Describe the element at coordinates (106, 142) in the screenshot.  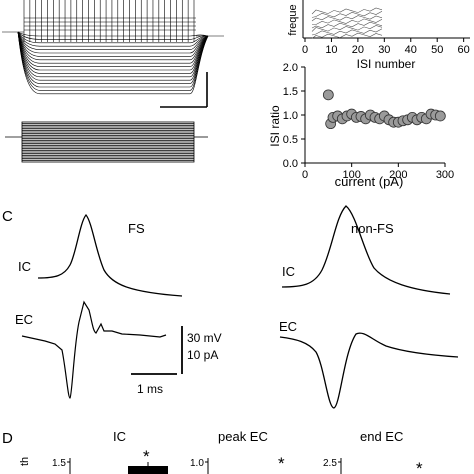
I see `stimulus-steps` at that location.